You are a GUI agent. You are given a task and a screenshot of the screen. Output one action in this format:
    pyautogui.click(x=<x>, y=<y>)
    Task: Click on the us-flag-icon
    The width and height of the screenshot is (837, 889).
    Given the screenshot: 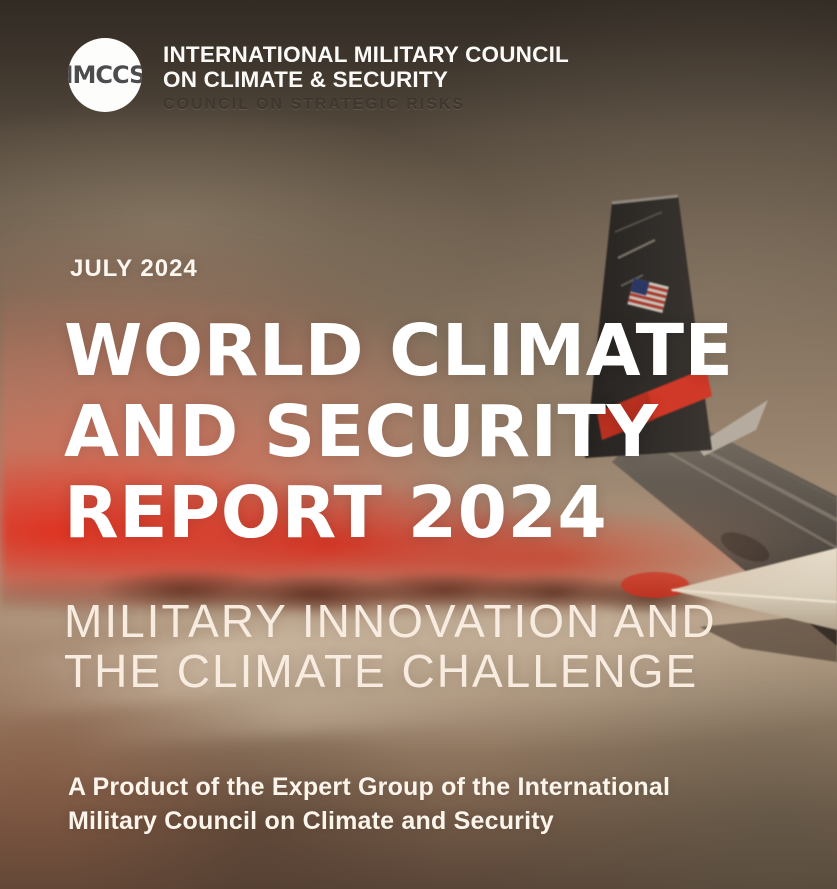 What is the action you would take?
    pyautogui.click(x=648, y=295)
    